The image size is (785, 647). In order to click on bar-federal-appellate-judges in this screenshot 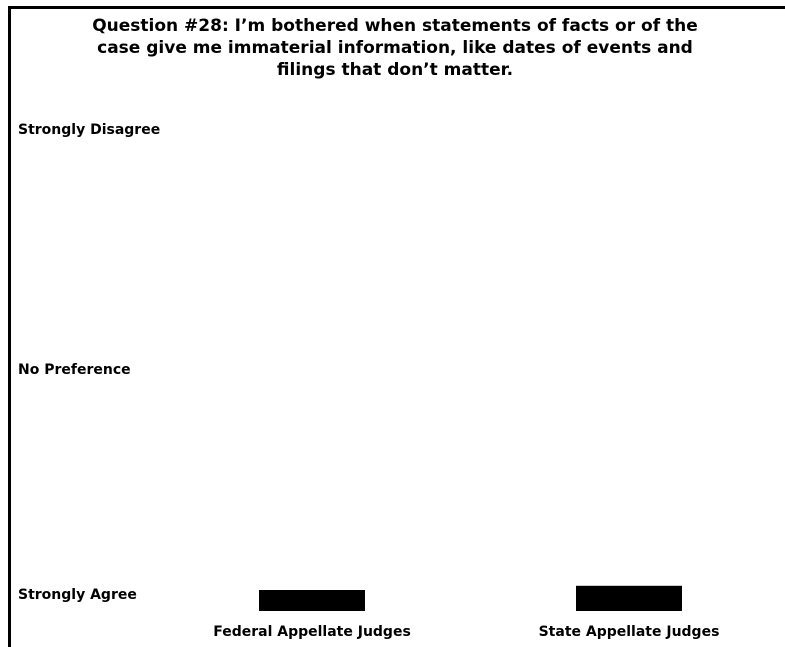, I will do `click(312, 600)`.